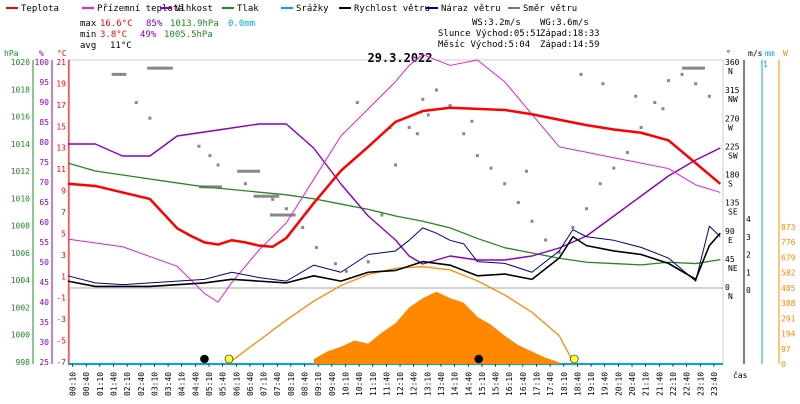  Describe the element at coordinates (44, 162) in the screenshot. I see `pct-tick-label: 75` at that location.